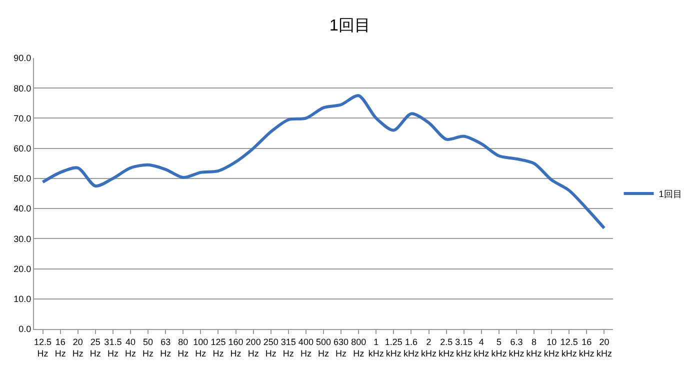  Describe the element at coordinates (23, 299) in the screenshot. I see `y-tick-label: 10.0` at that location.